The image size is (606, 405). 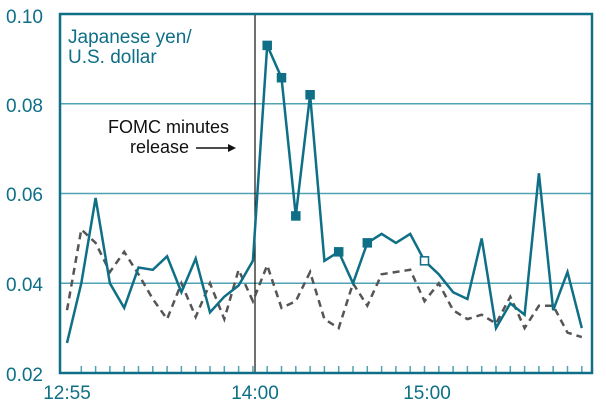 I want to click on x-tick-label: 14:00, so click(x=255, y=393).